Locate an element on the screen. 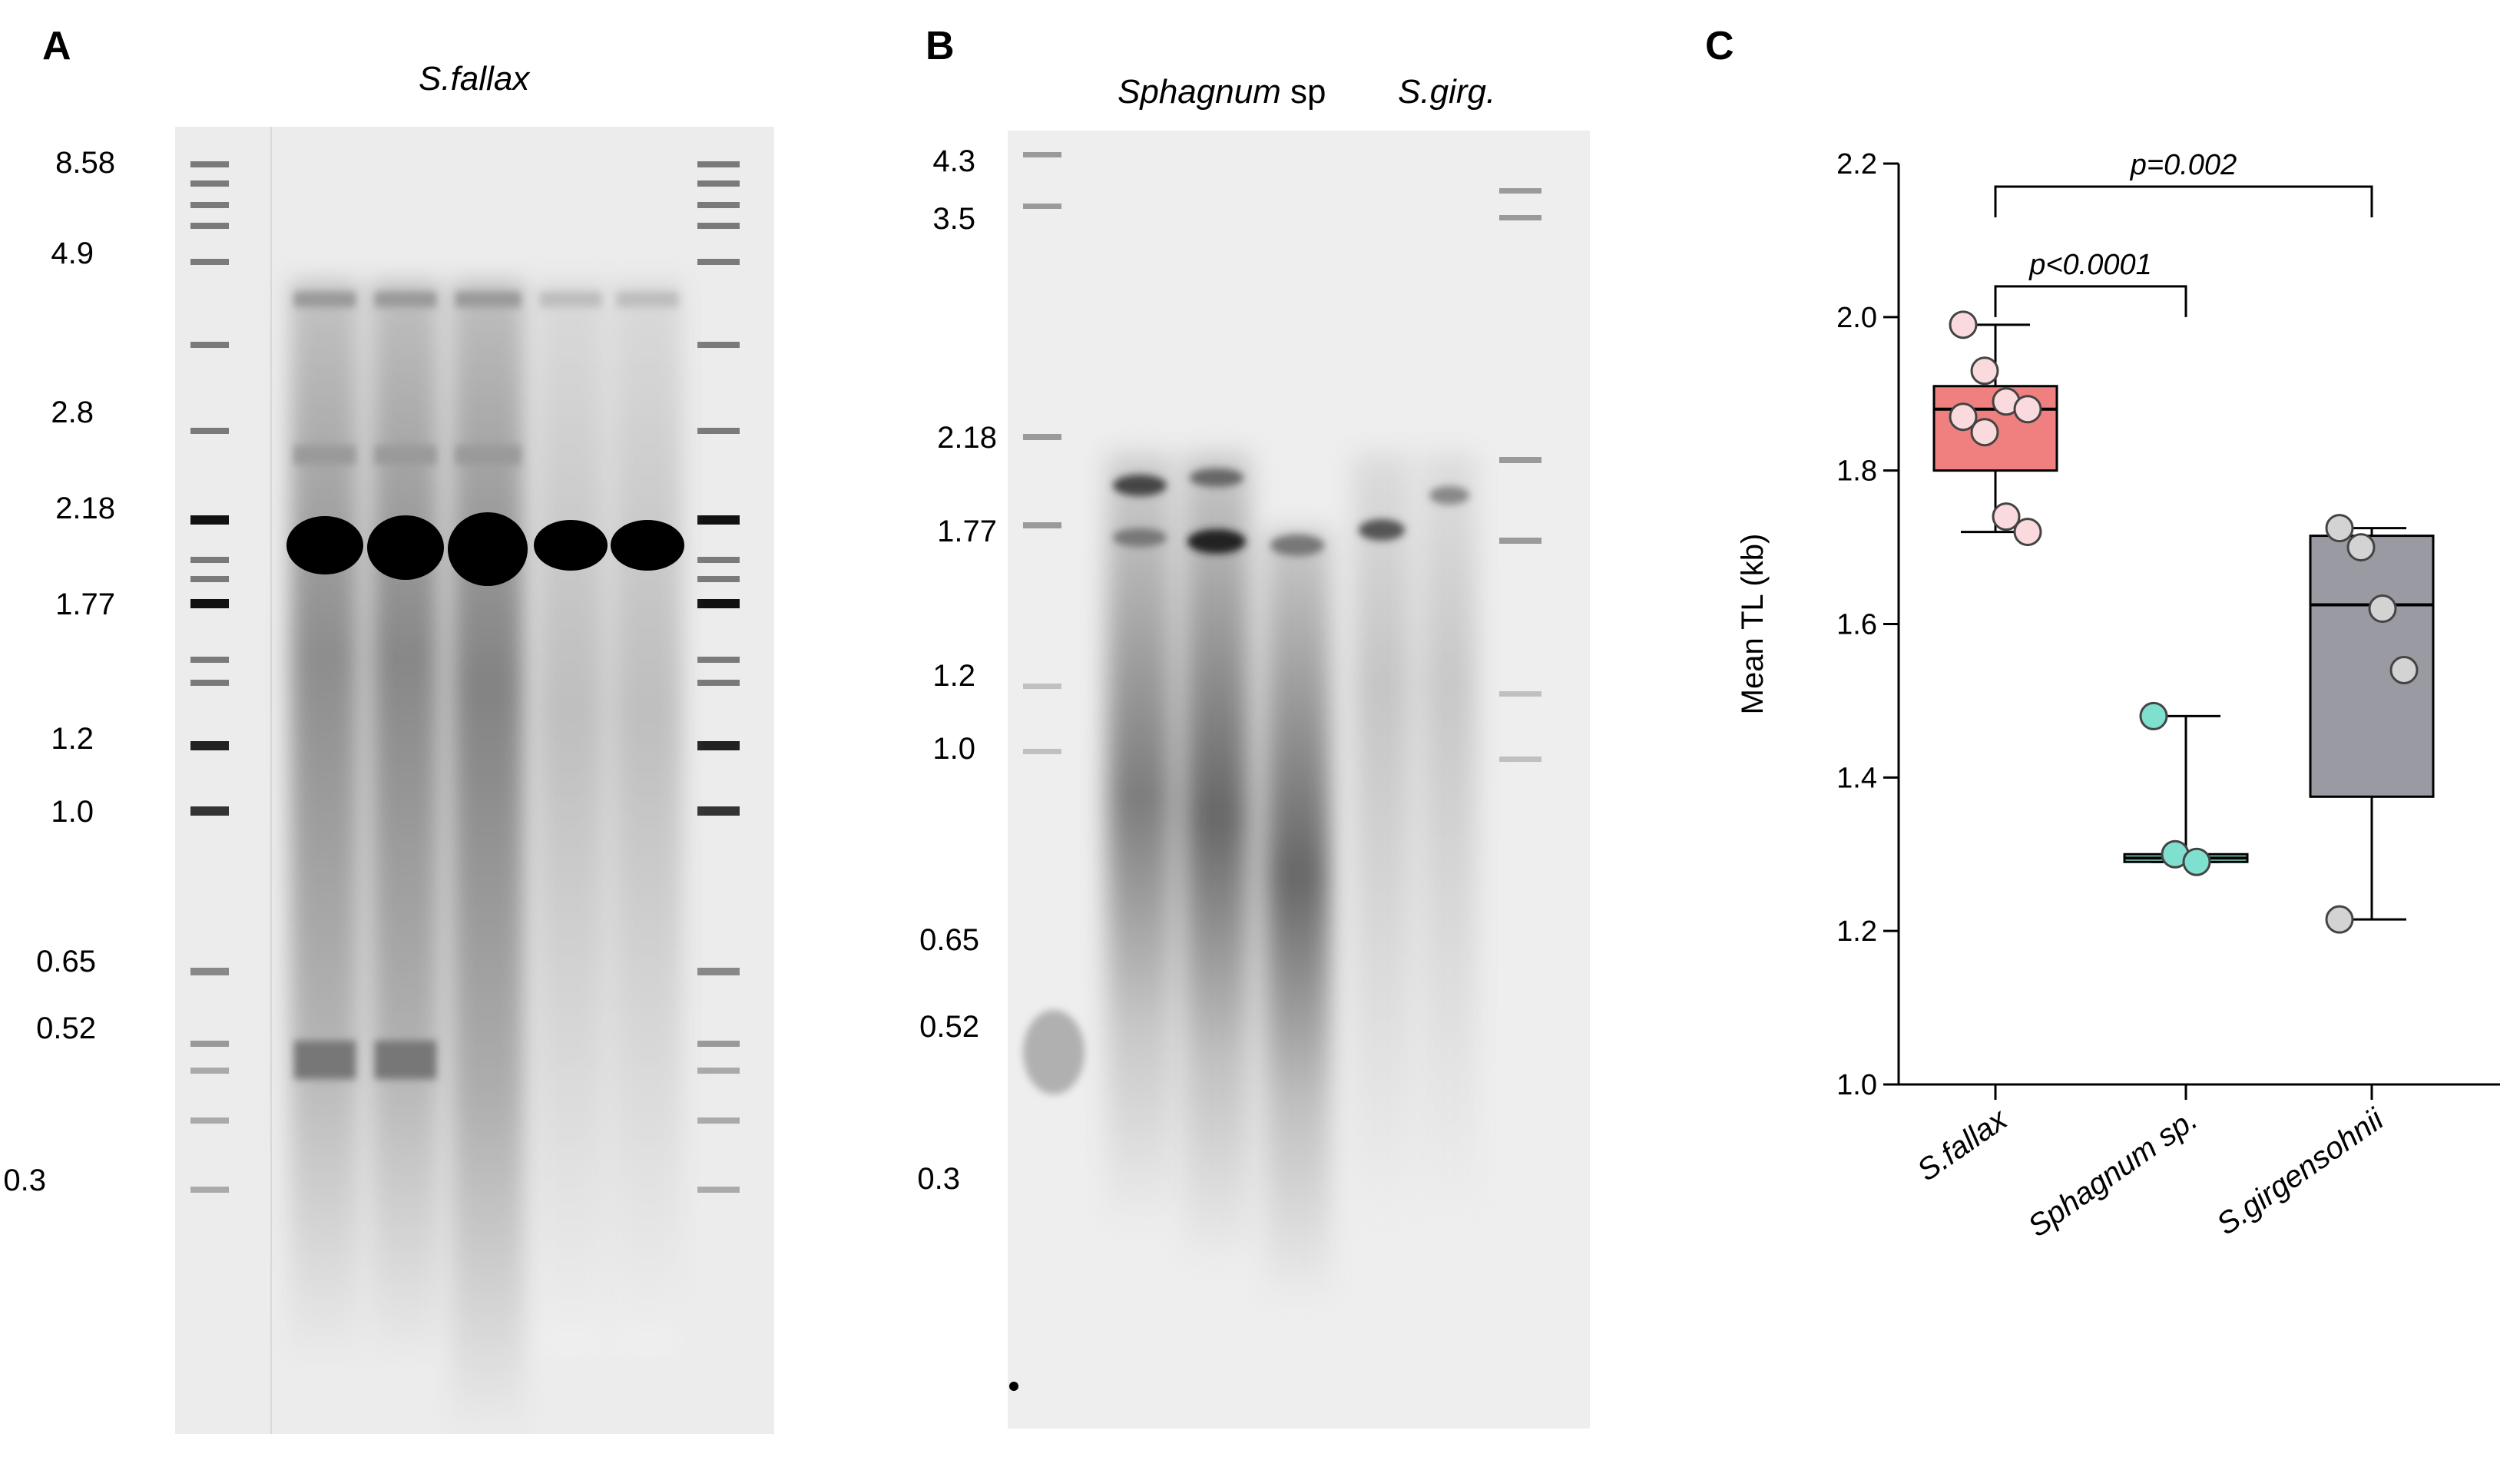 Image resolution: width=2520 pixels, height=1470 pixels. y-tick-label-2: 1.4 is located at coordinates (1856, 778).